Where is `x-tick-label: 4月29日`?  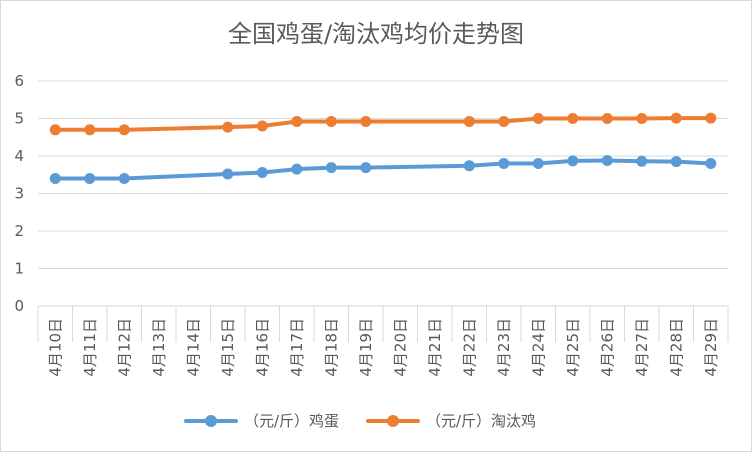
x-tick-label: 4月29日 is located at coordinates (711, 347).